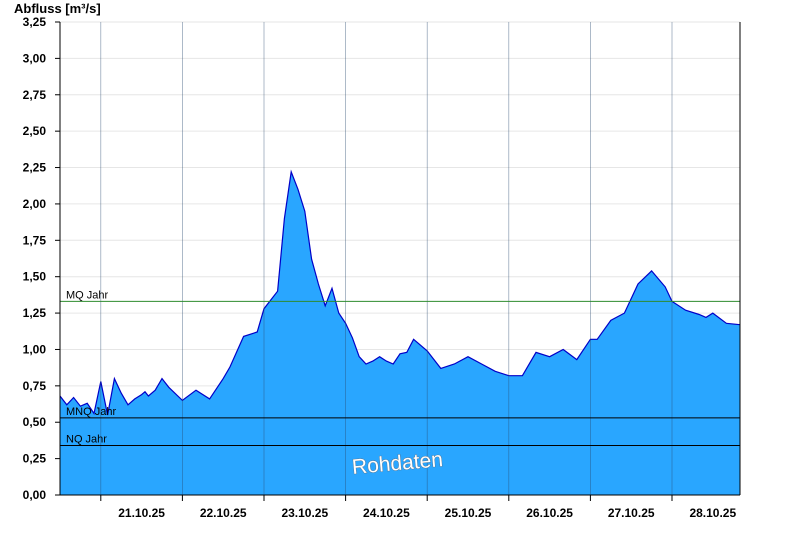  Describe the element at coordinates (35, 313) in the screenshot. I see `y-tick-label: 1,25` at that location.